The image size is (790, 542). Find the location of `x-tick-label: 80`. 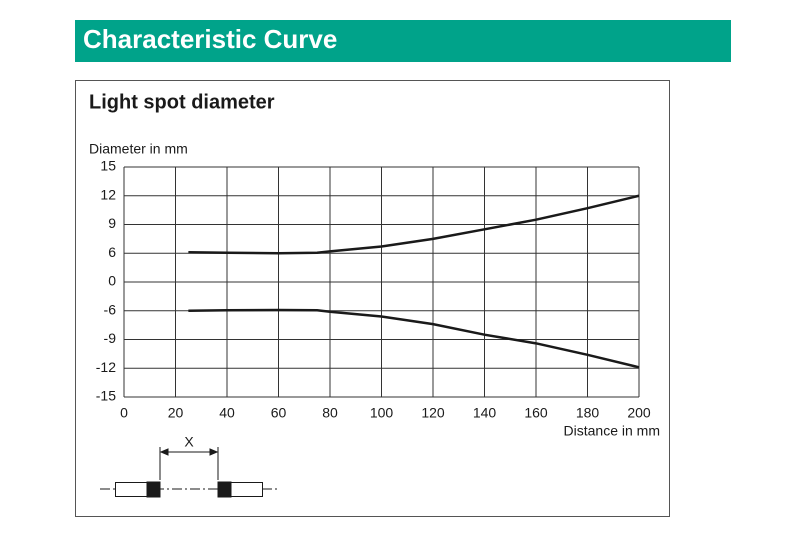

x-tick-label: 80 is located at coordinates (330, 413).